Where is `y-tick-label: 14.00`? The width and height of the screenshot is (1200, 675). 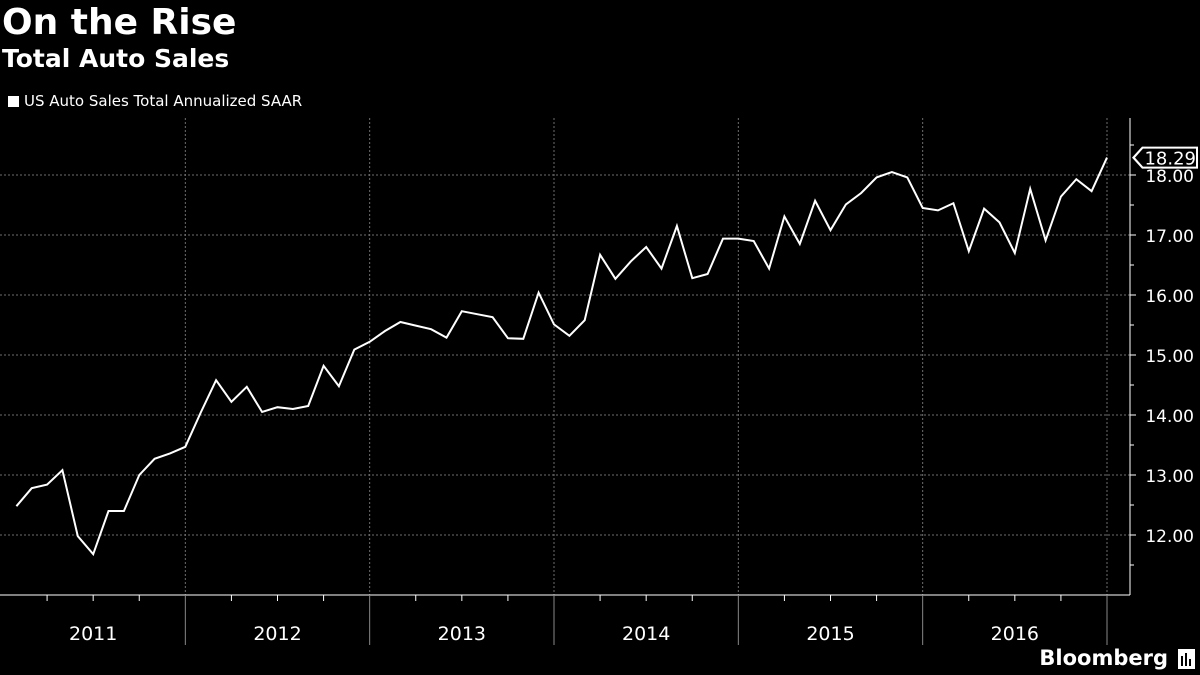
y-tick-label: 14.00 is located at coordinates (1169, 417).